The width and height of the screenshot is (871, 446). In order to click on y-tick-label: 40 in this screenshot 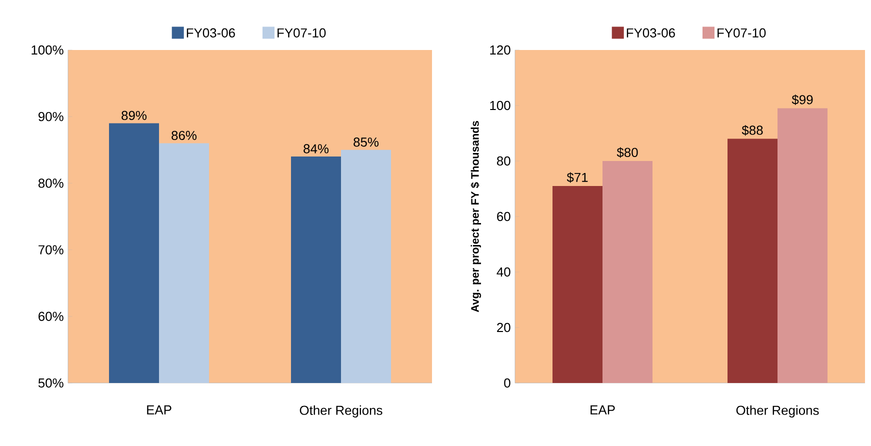, I will do `click(503, 272)`.